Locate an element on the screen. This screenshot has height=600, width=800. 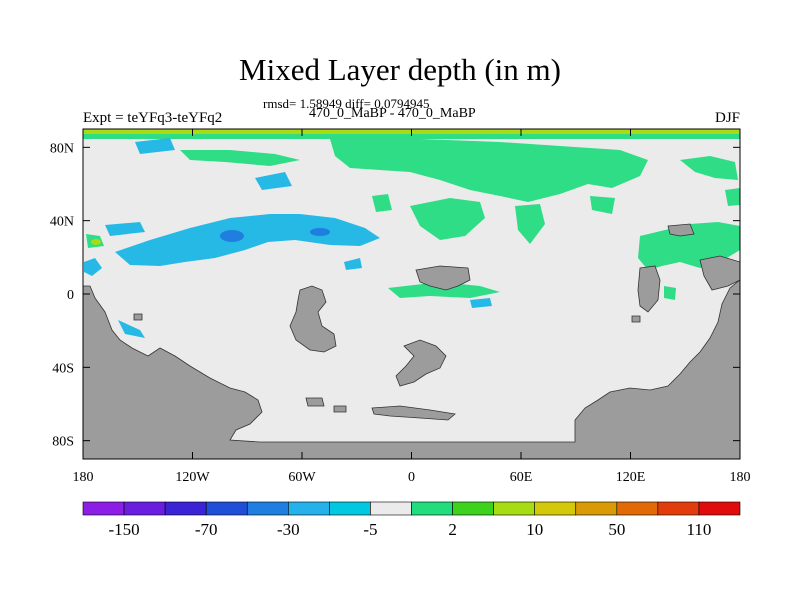
colorbar-label: -30 is located at coordinates (288, 529).